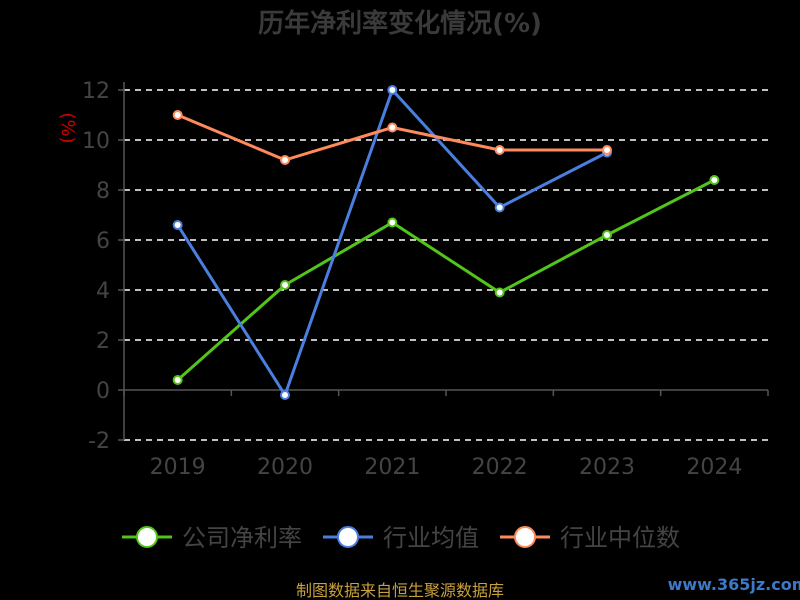 This screenshot has height=600, width=800. What do you see at coordinates (620, 538) in the screenshot?
I see `legend-label: 行业中位数` at bounding box center [620, 538].